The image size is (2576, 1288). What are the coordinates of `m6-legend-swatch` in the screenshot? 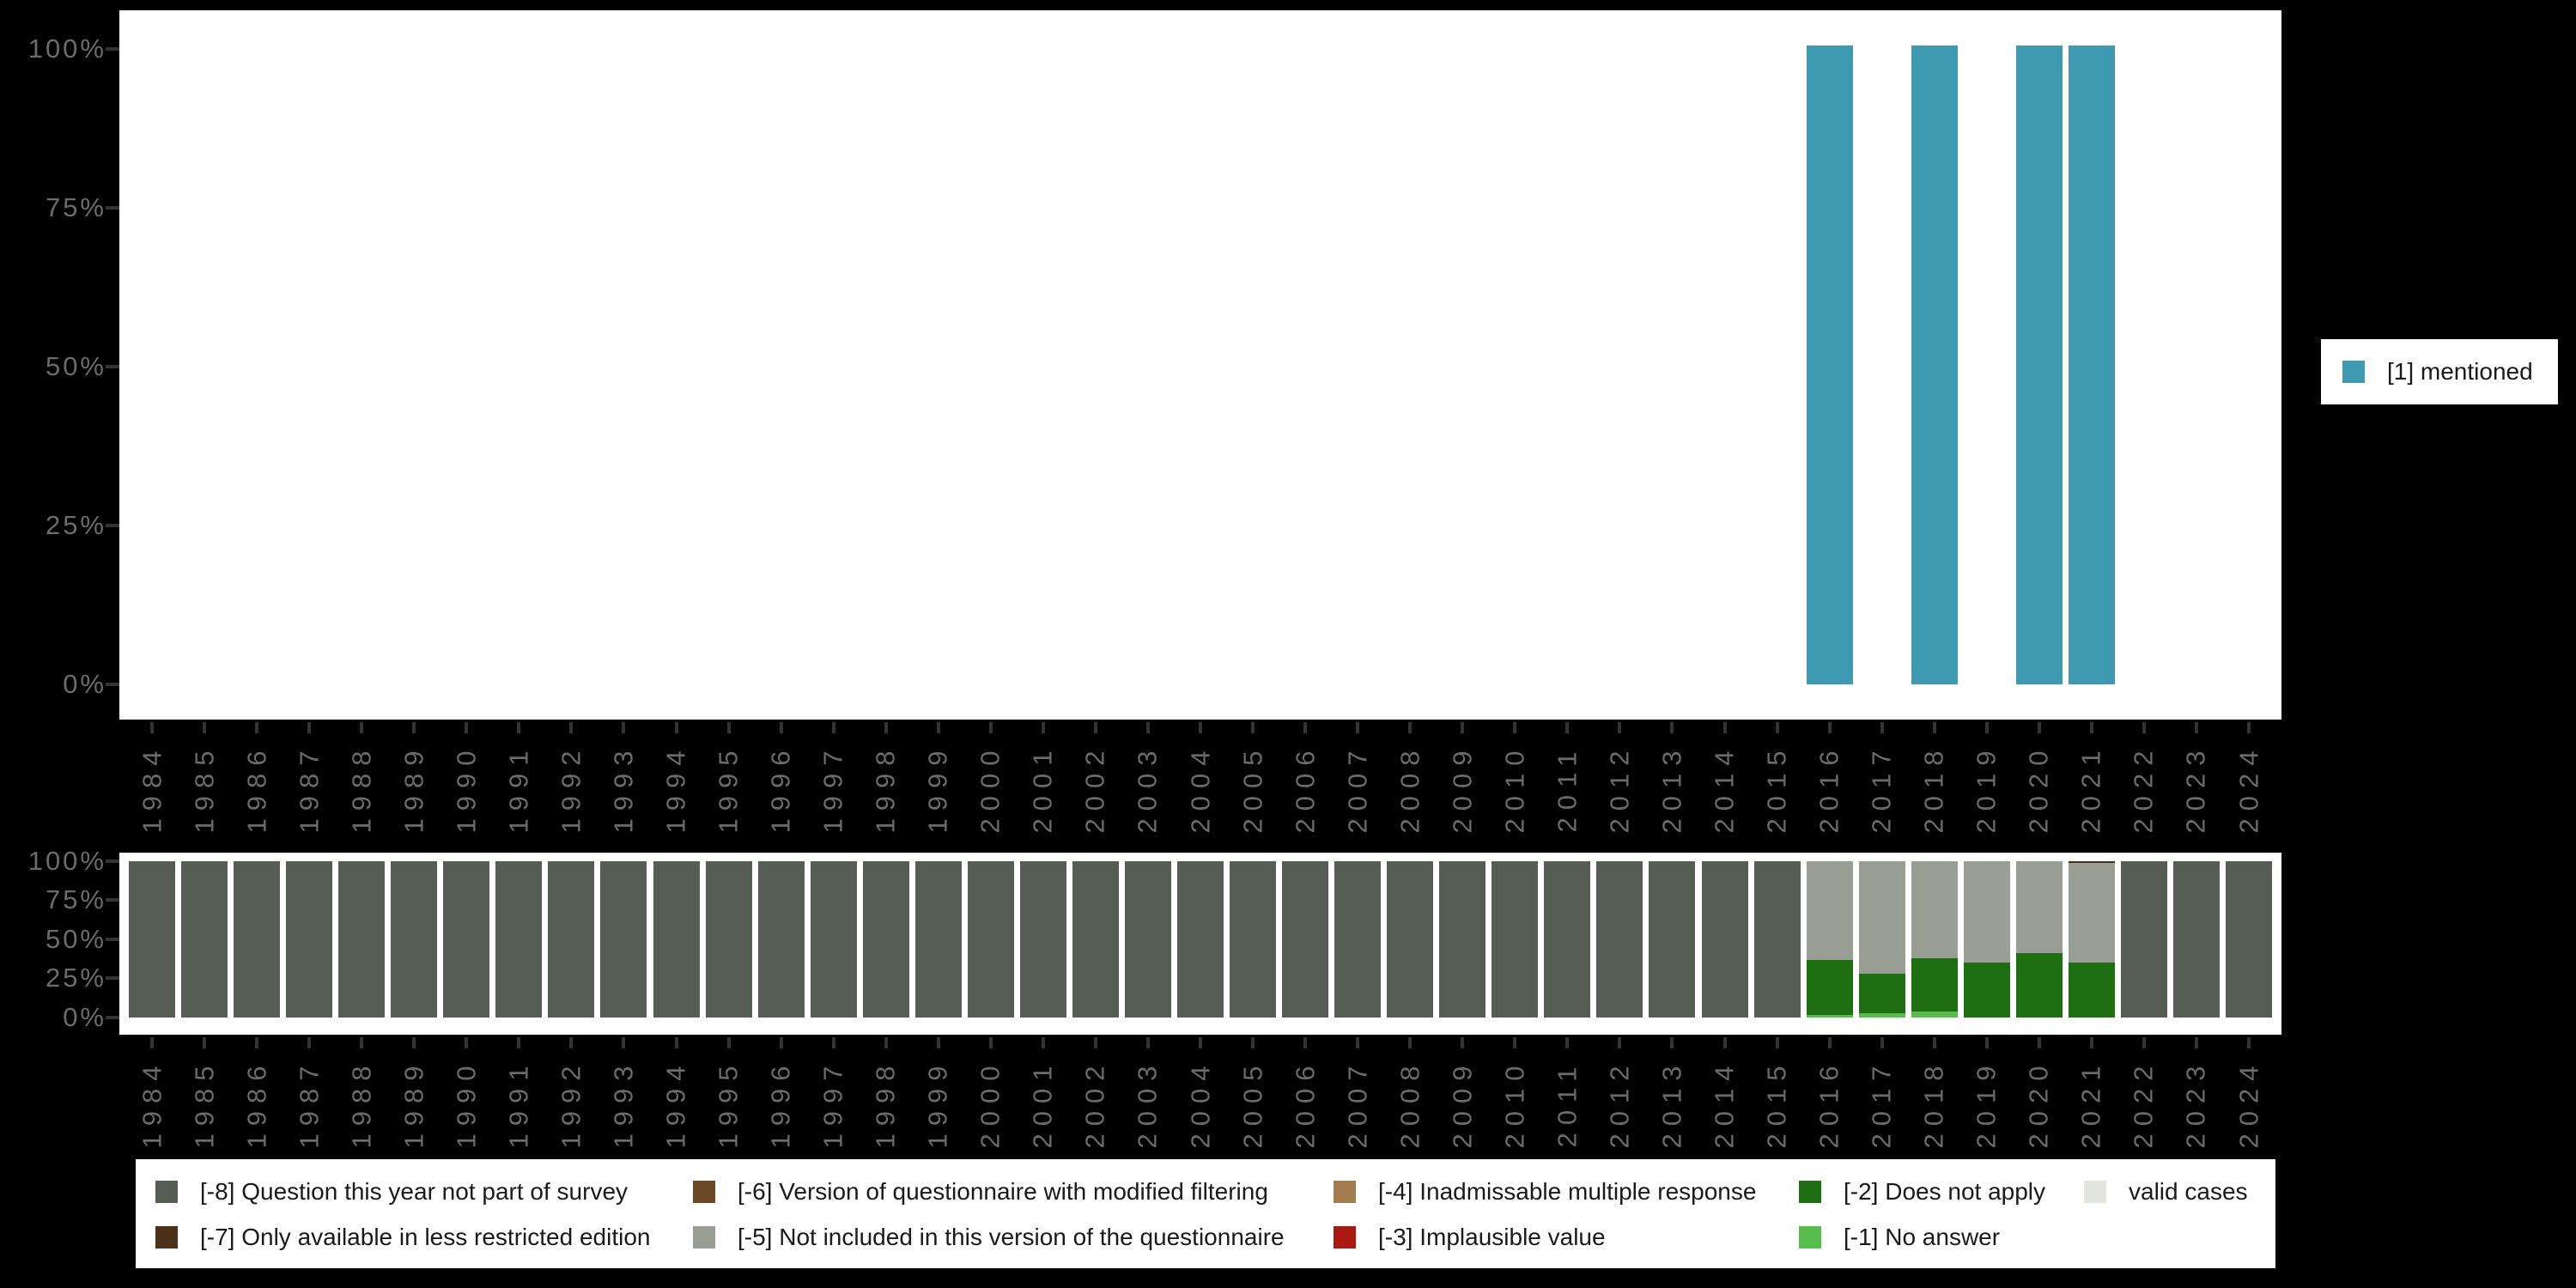 It's located at (704, 1192).